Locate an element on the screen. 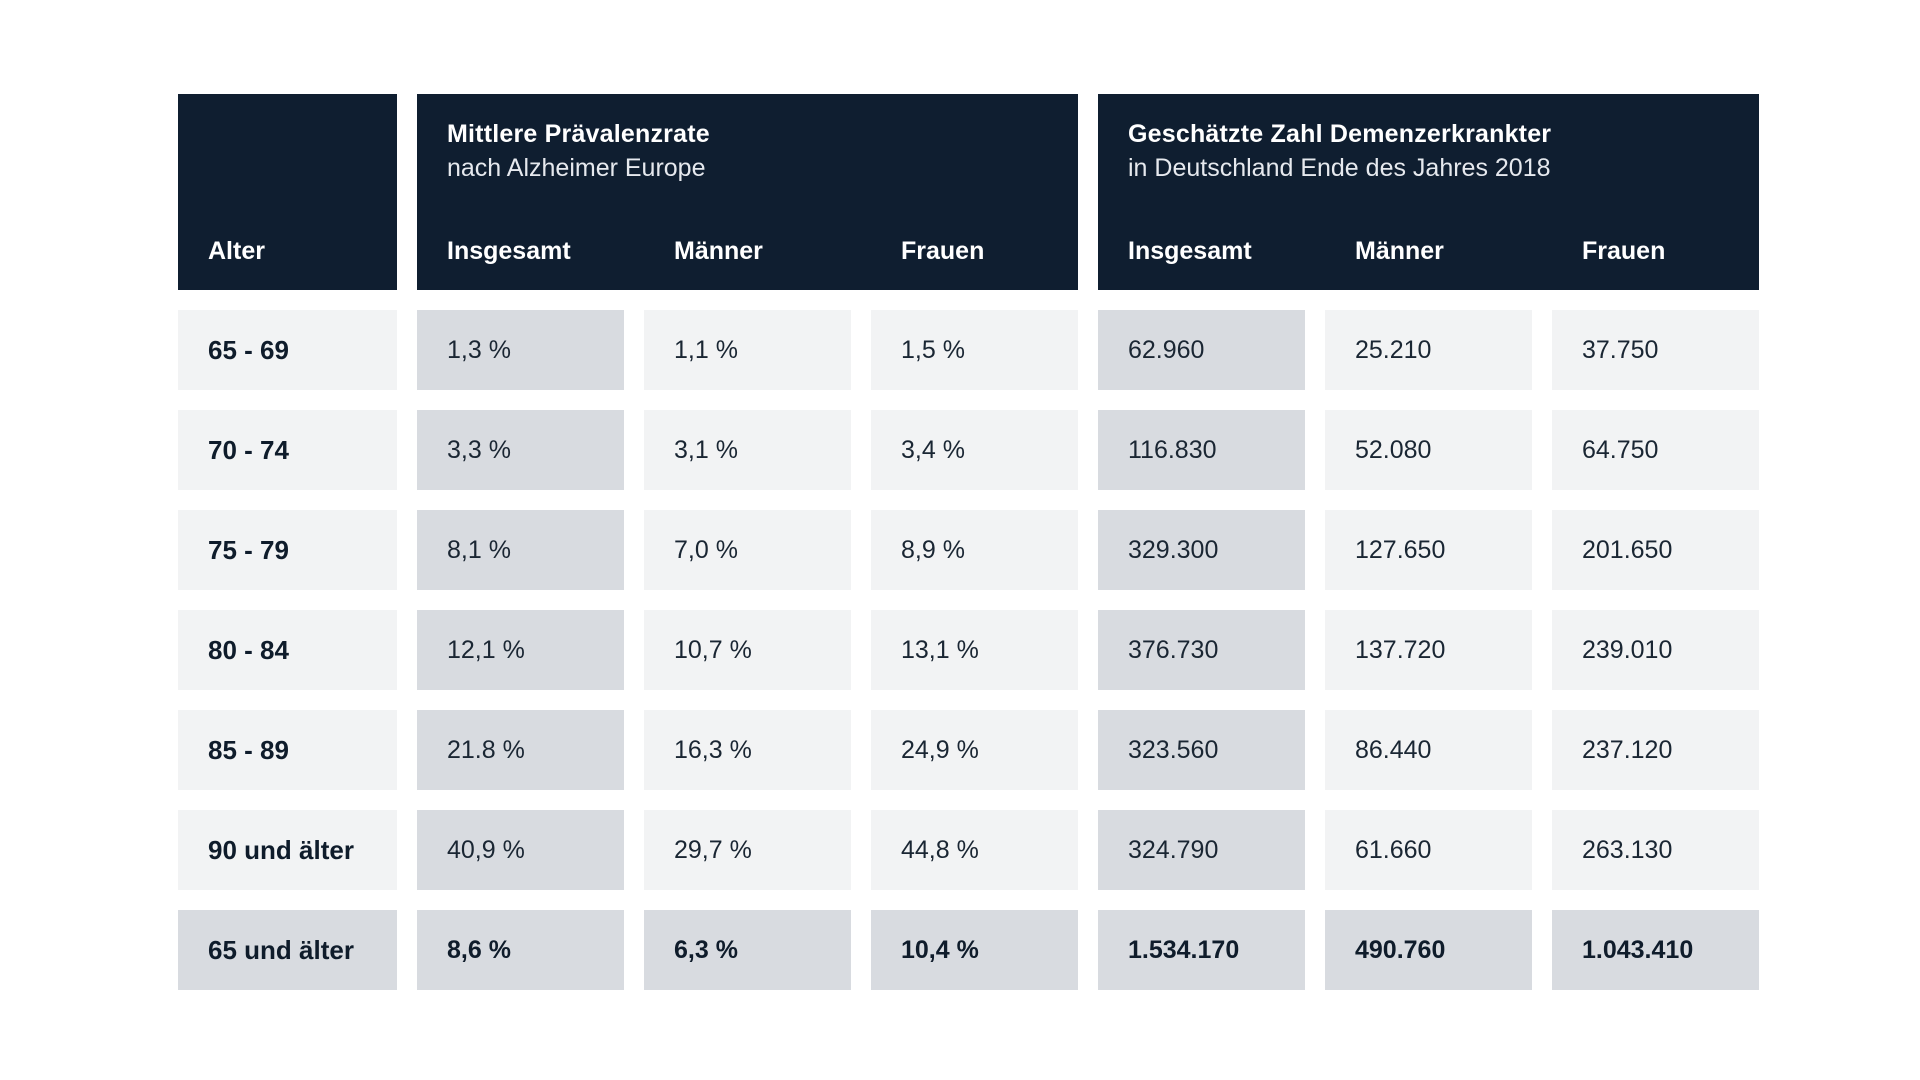  prevalence-women-cell: 8,9 % is located at coordinates (974, 550).